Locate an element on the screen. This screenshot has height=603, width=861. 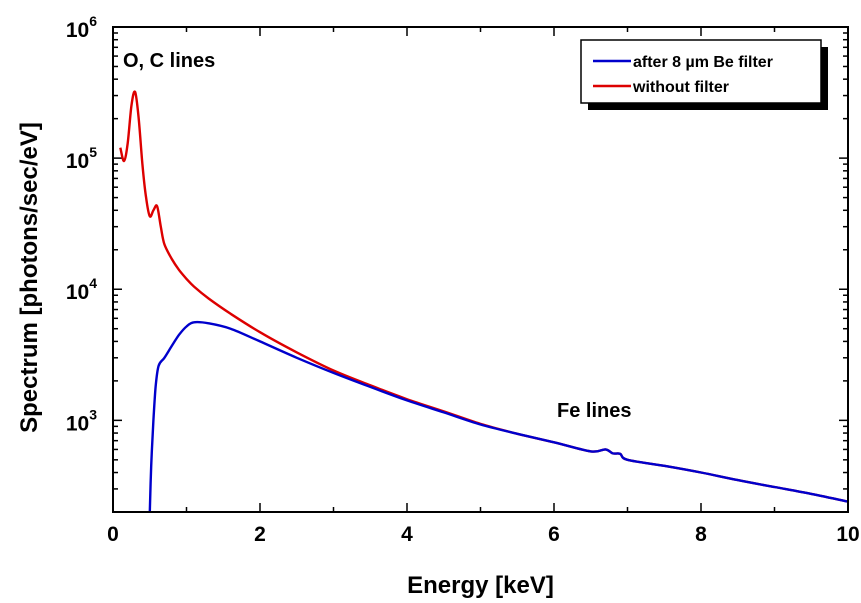
y-tick-label: 10⁵ is located at coordinates (81, 158).